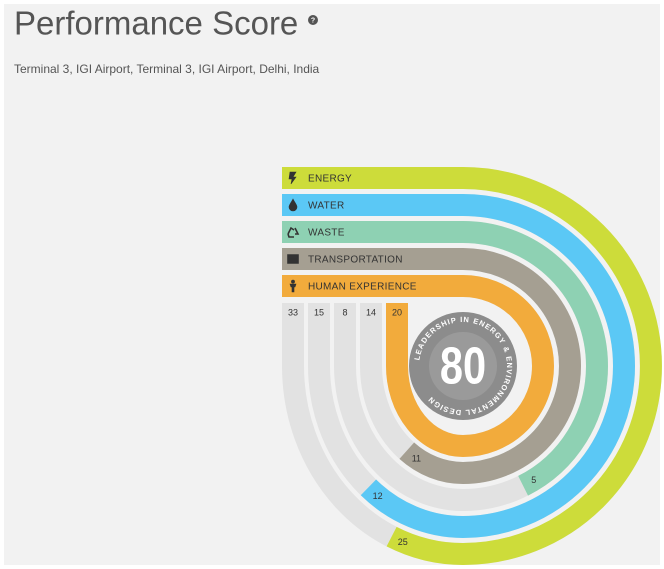  I want to click on category-label: HUMAN EXPERIENCE, so click(362, 287).